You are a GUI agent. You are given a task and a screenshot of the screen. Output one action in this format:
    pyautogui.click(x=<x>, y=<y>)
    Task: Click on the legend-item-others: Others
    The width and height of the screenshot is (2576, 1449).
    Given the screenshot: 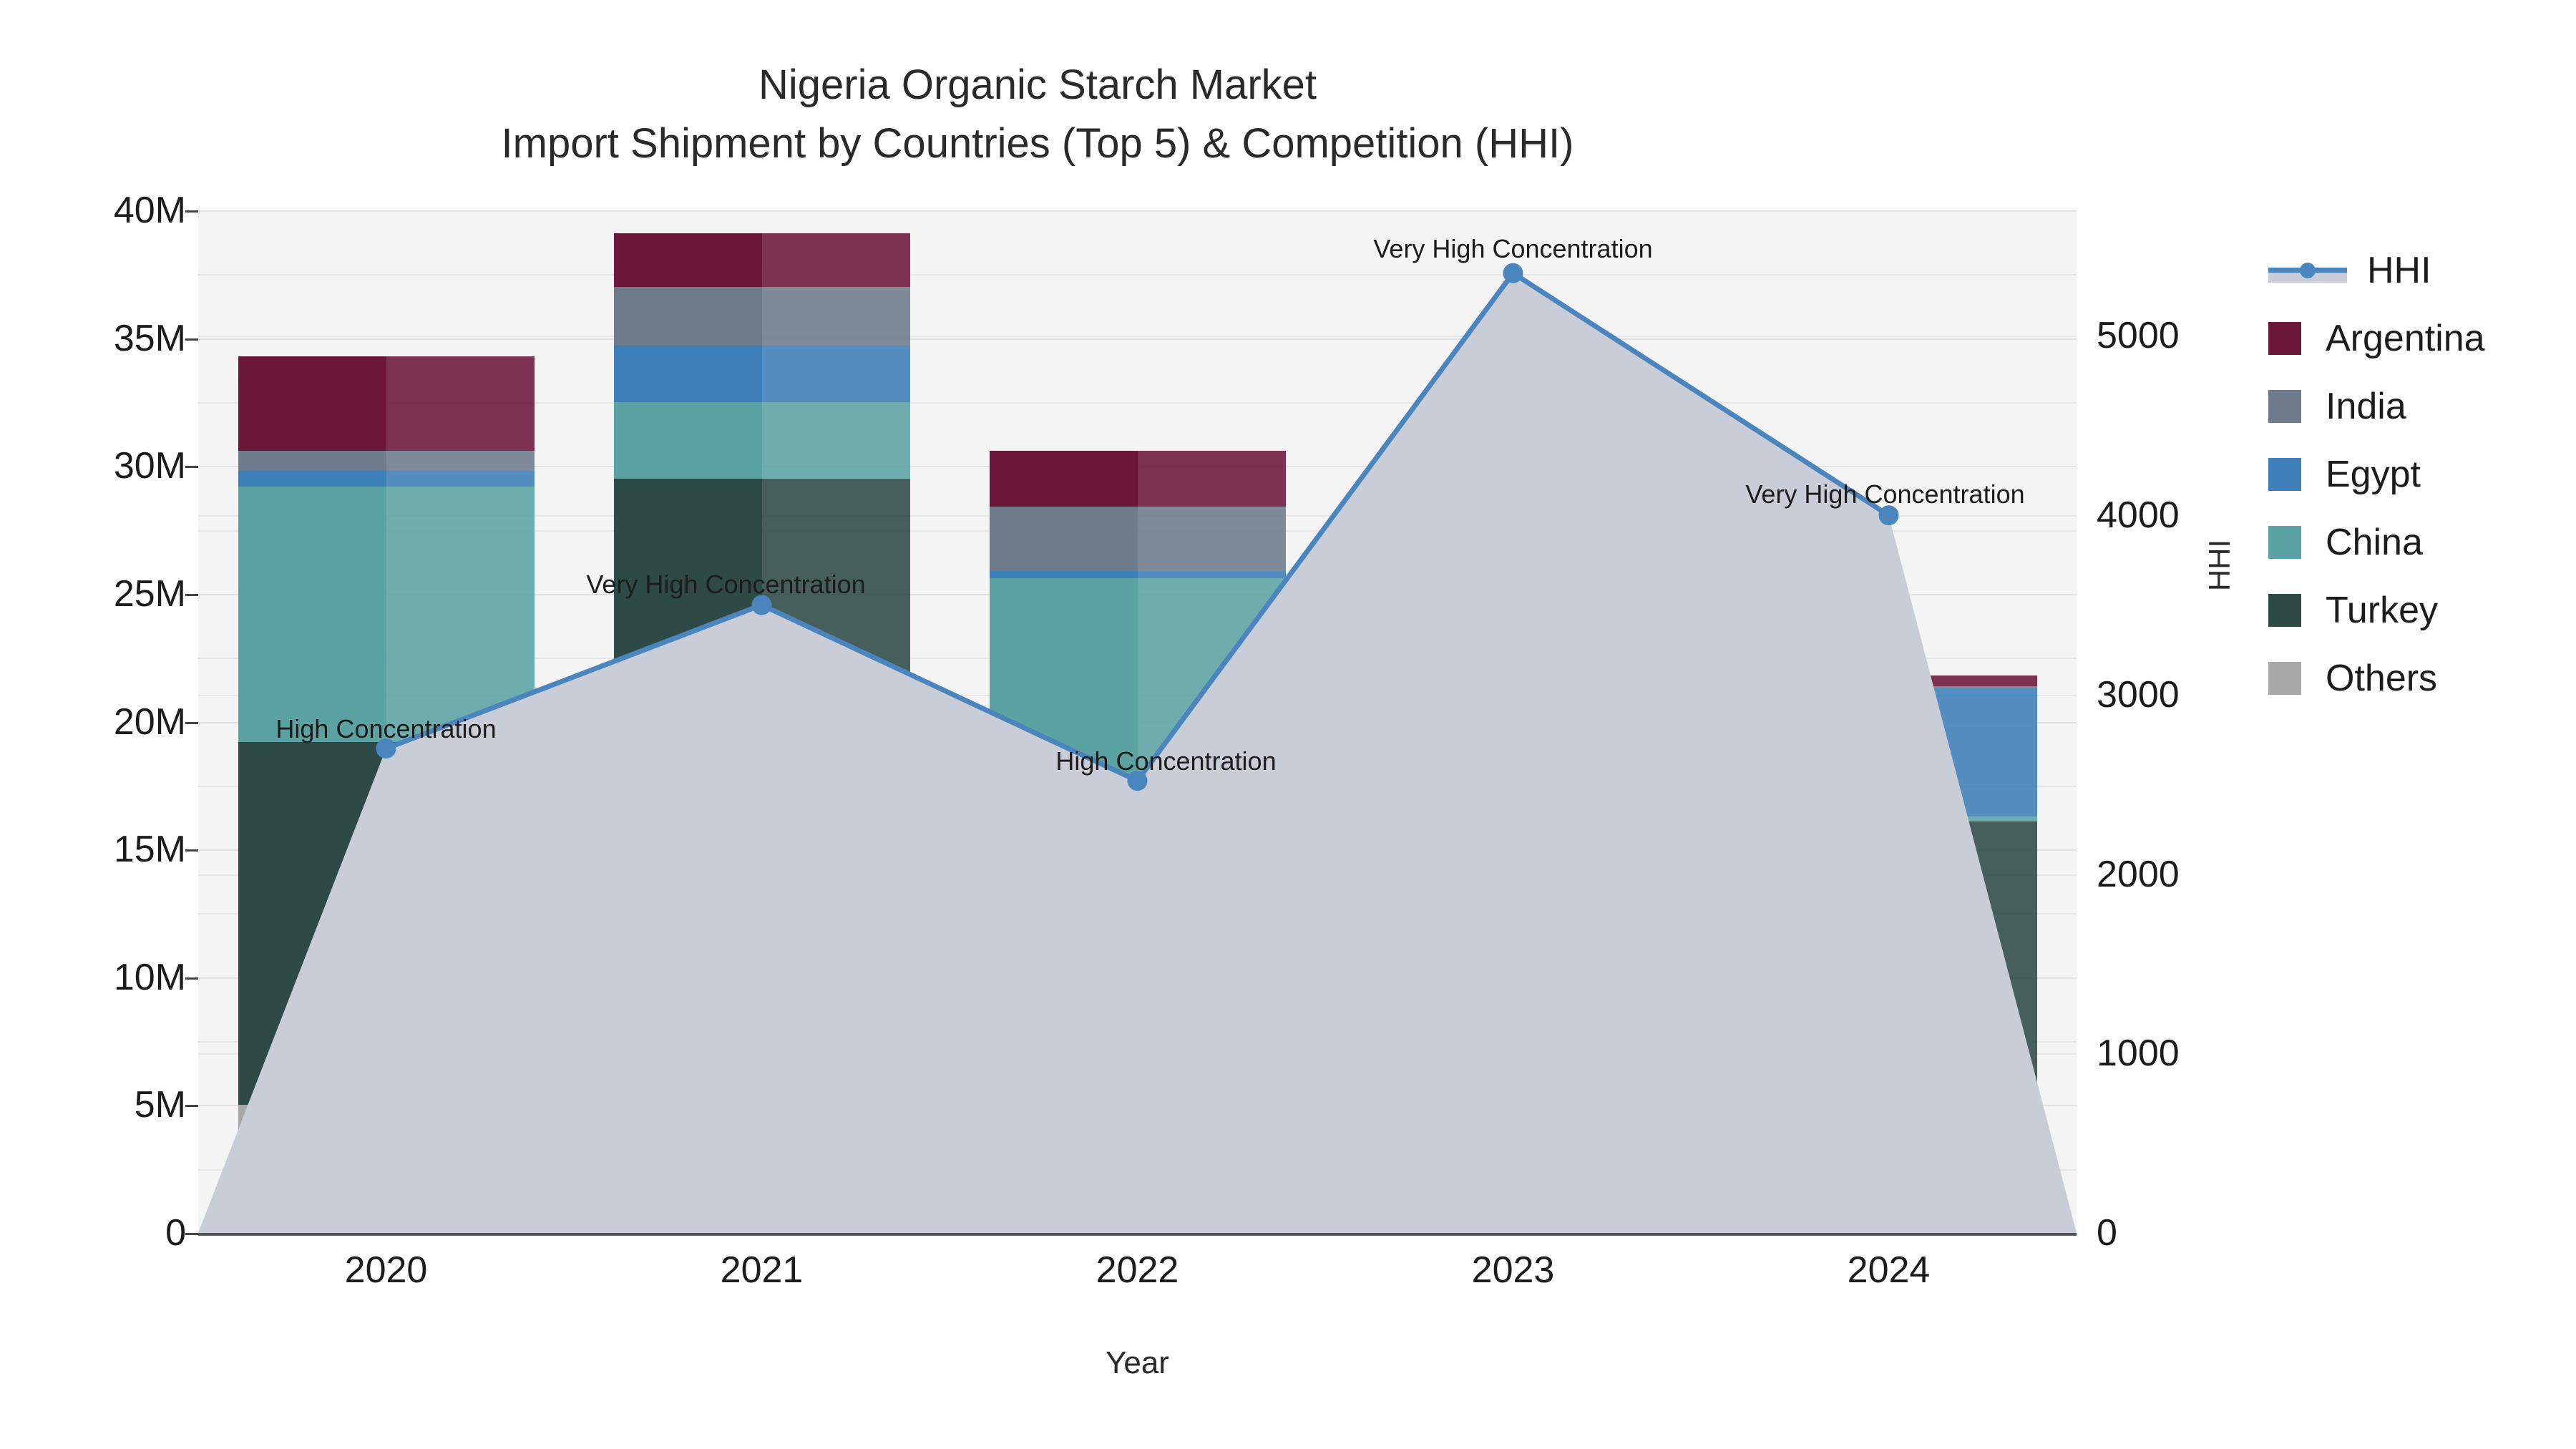 What is the action you would take?
    pyautogui.click(x=2418, y=678)
    